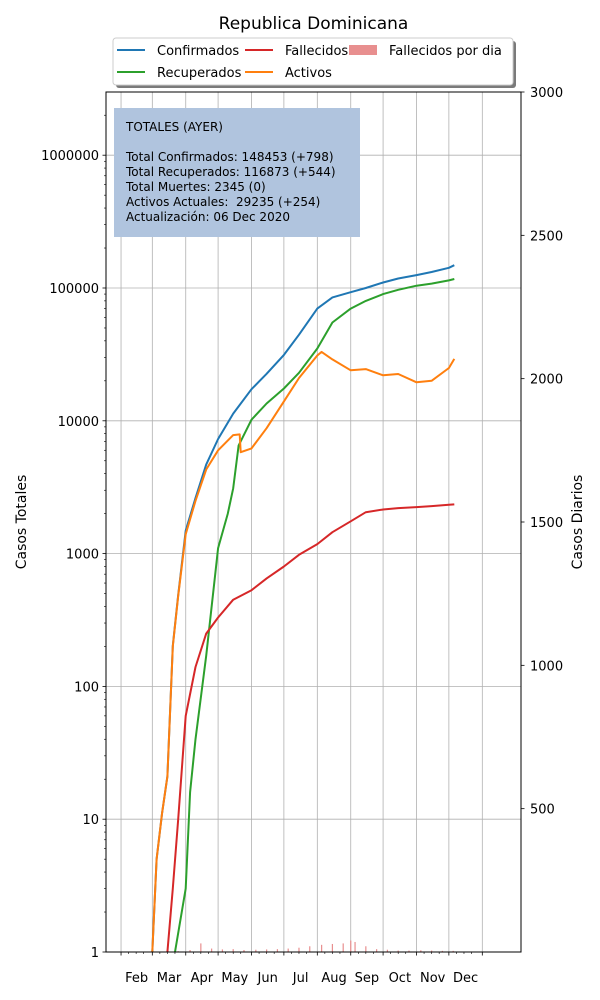  What do you see at coordinates (465, 978) in the screenshot?
I see `x-tick-label: Dec` at bounding box center [465, 978].